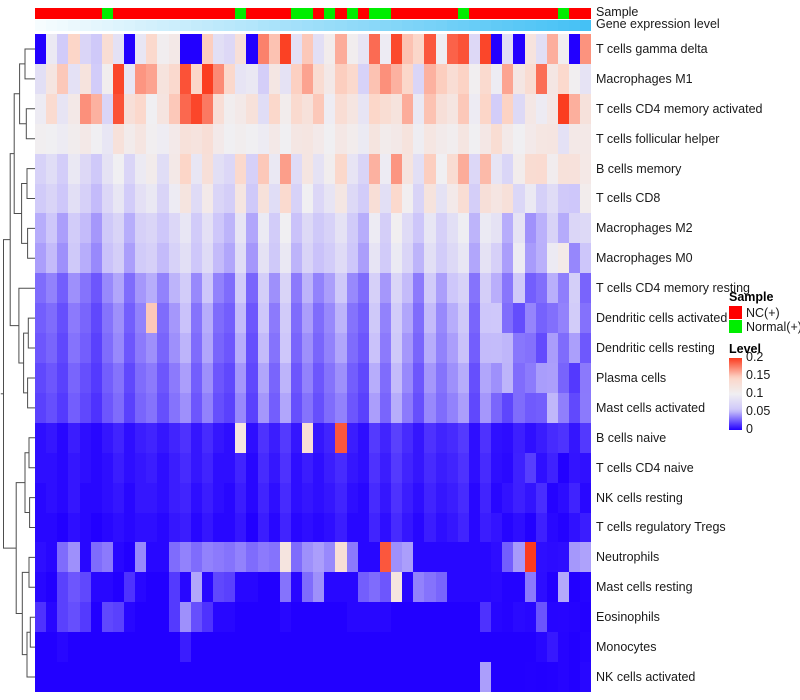  What do you see at coordinates (639, 168) in the screenshot?
I see `row-label: B cells memory` at bounding box center [639, 168].